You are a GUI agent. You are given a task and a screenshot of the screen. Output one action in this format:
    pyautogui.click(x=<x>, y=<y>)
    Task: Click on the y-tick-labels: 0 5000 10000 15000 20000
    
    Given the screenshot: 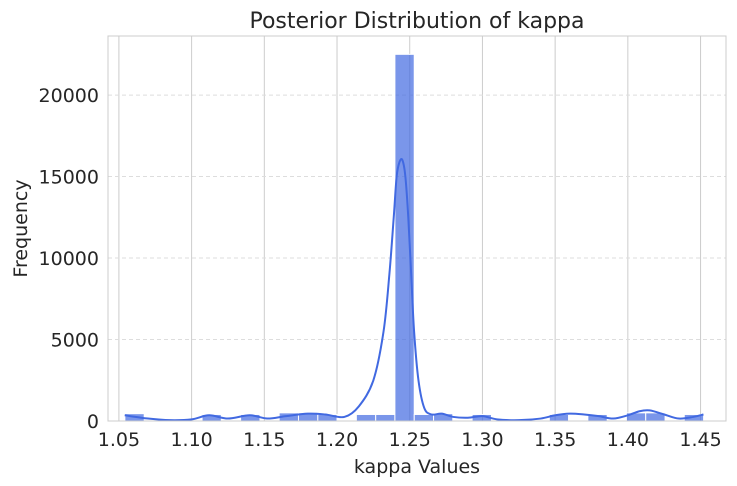 What is the action you would take?
    pyautogui.click(x=69, y=259)
    